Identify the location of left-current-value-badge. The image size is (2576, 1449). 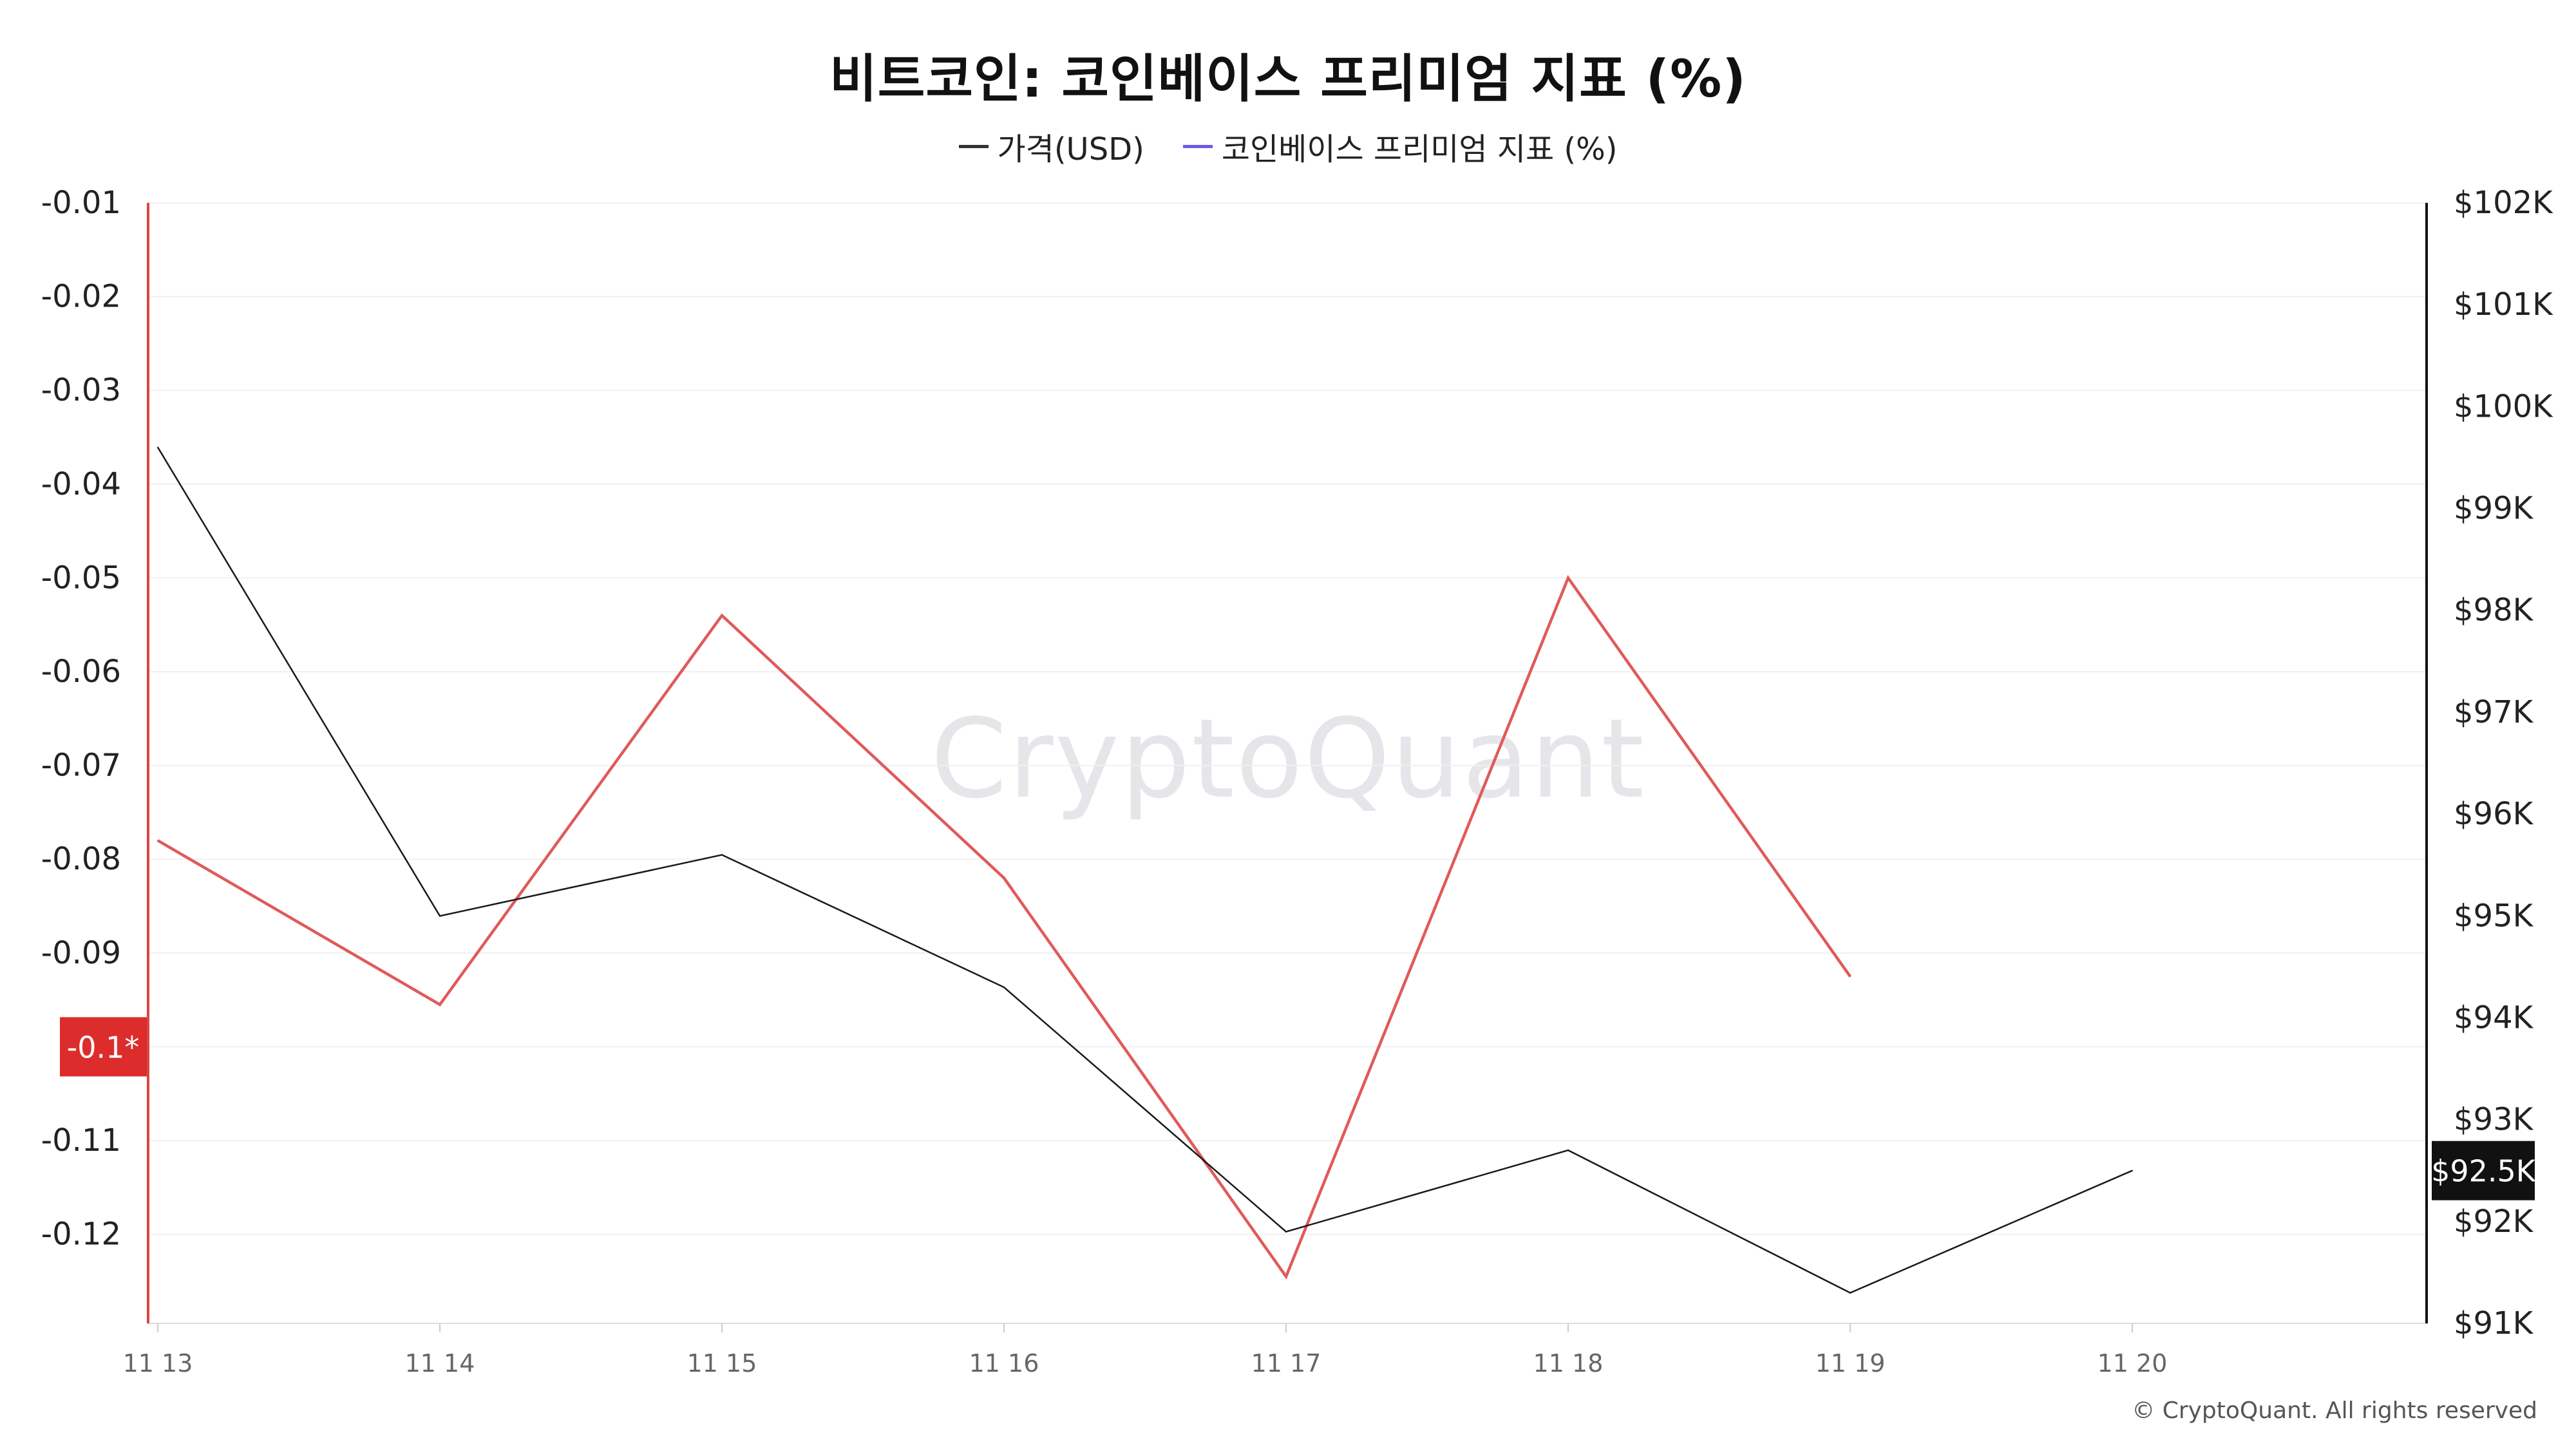
(104, 1047).